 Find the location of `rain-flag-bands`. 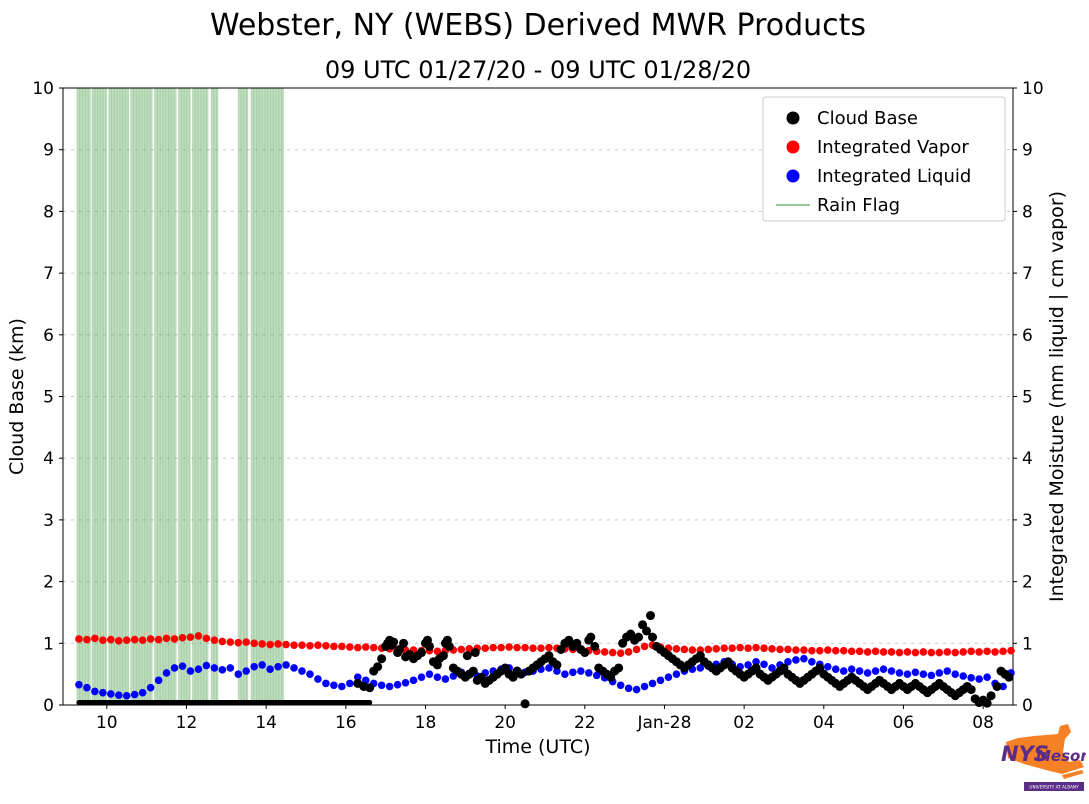

rain-flag-bands is located at coordinates (180, 396).